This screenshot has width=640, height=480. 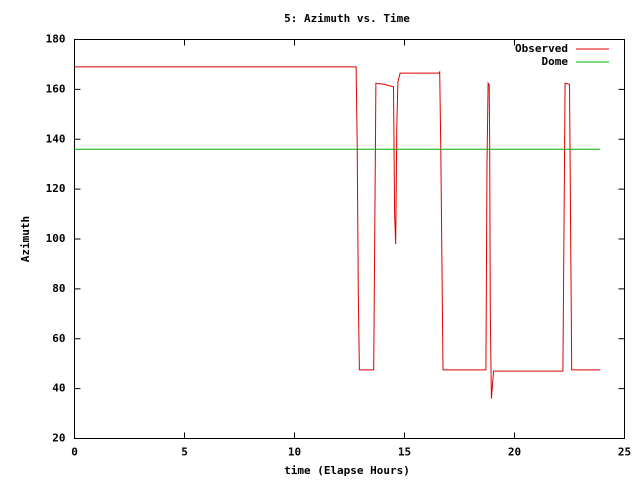 What do you see at coordinates (514, 452) in the screenshot?
I see `x-tick-label: 20` at bounding box center [514, 452].